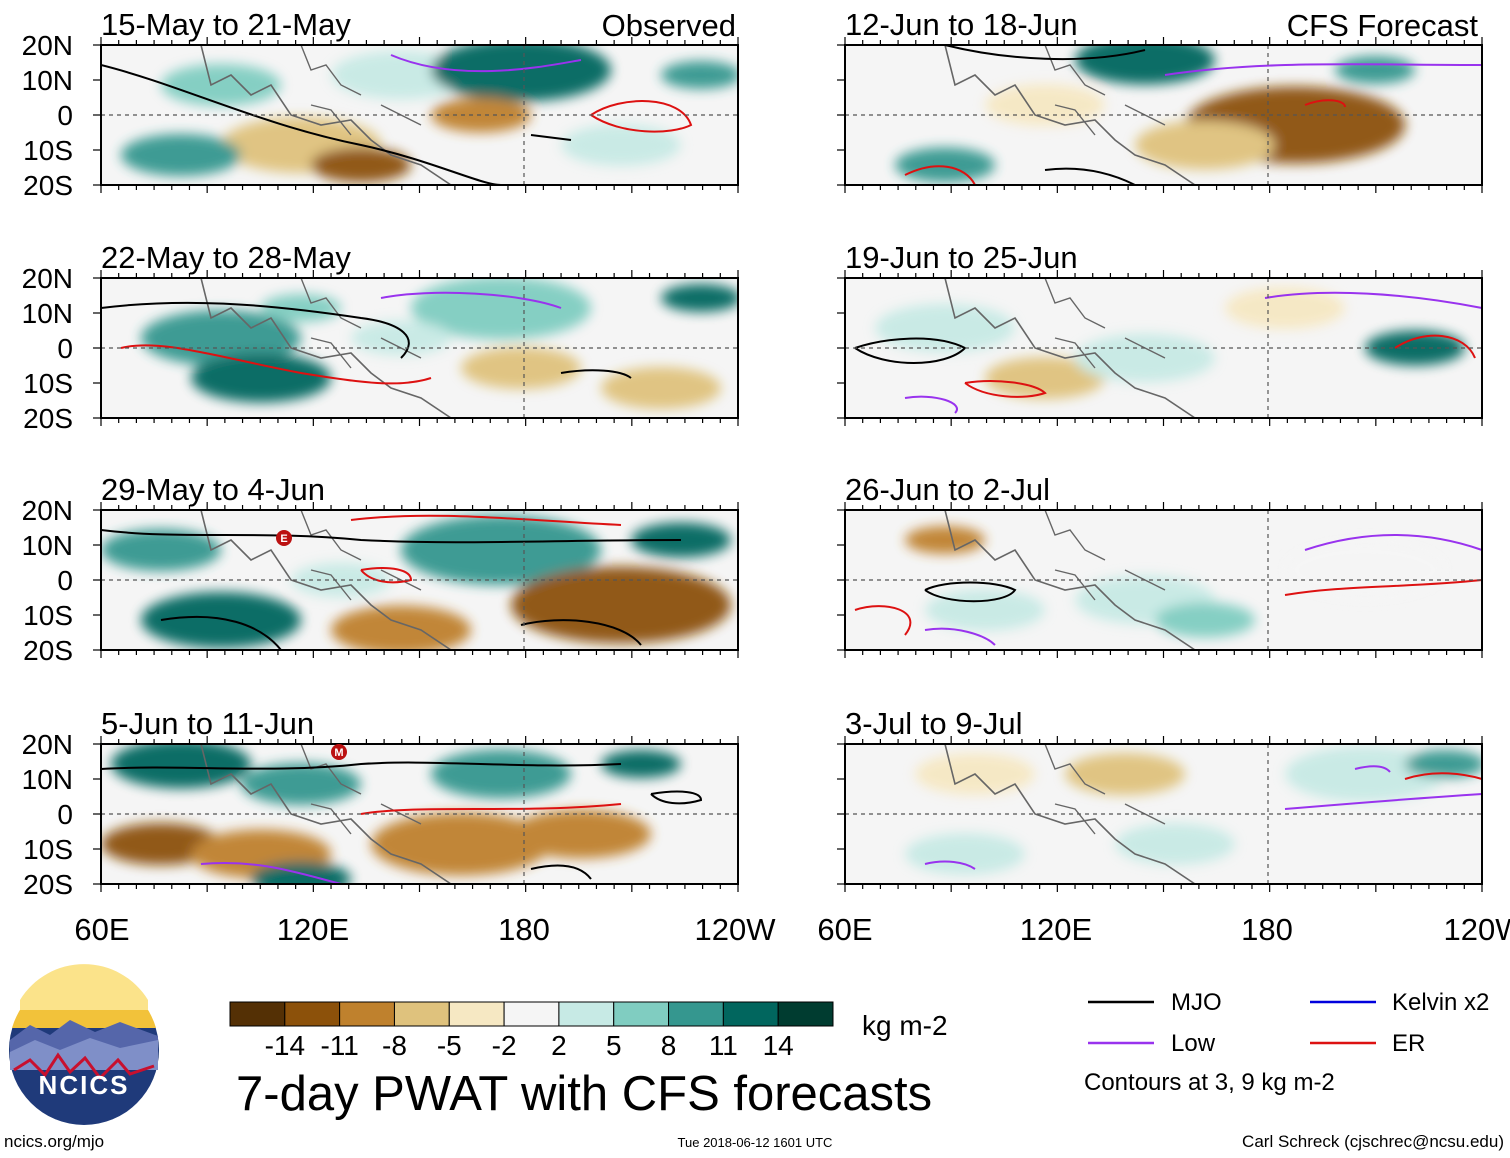  Describe the element at coordinates (961, 24) in the screenshot. I see `panel-title: 12-Jun to 18-Jun` at that location.